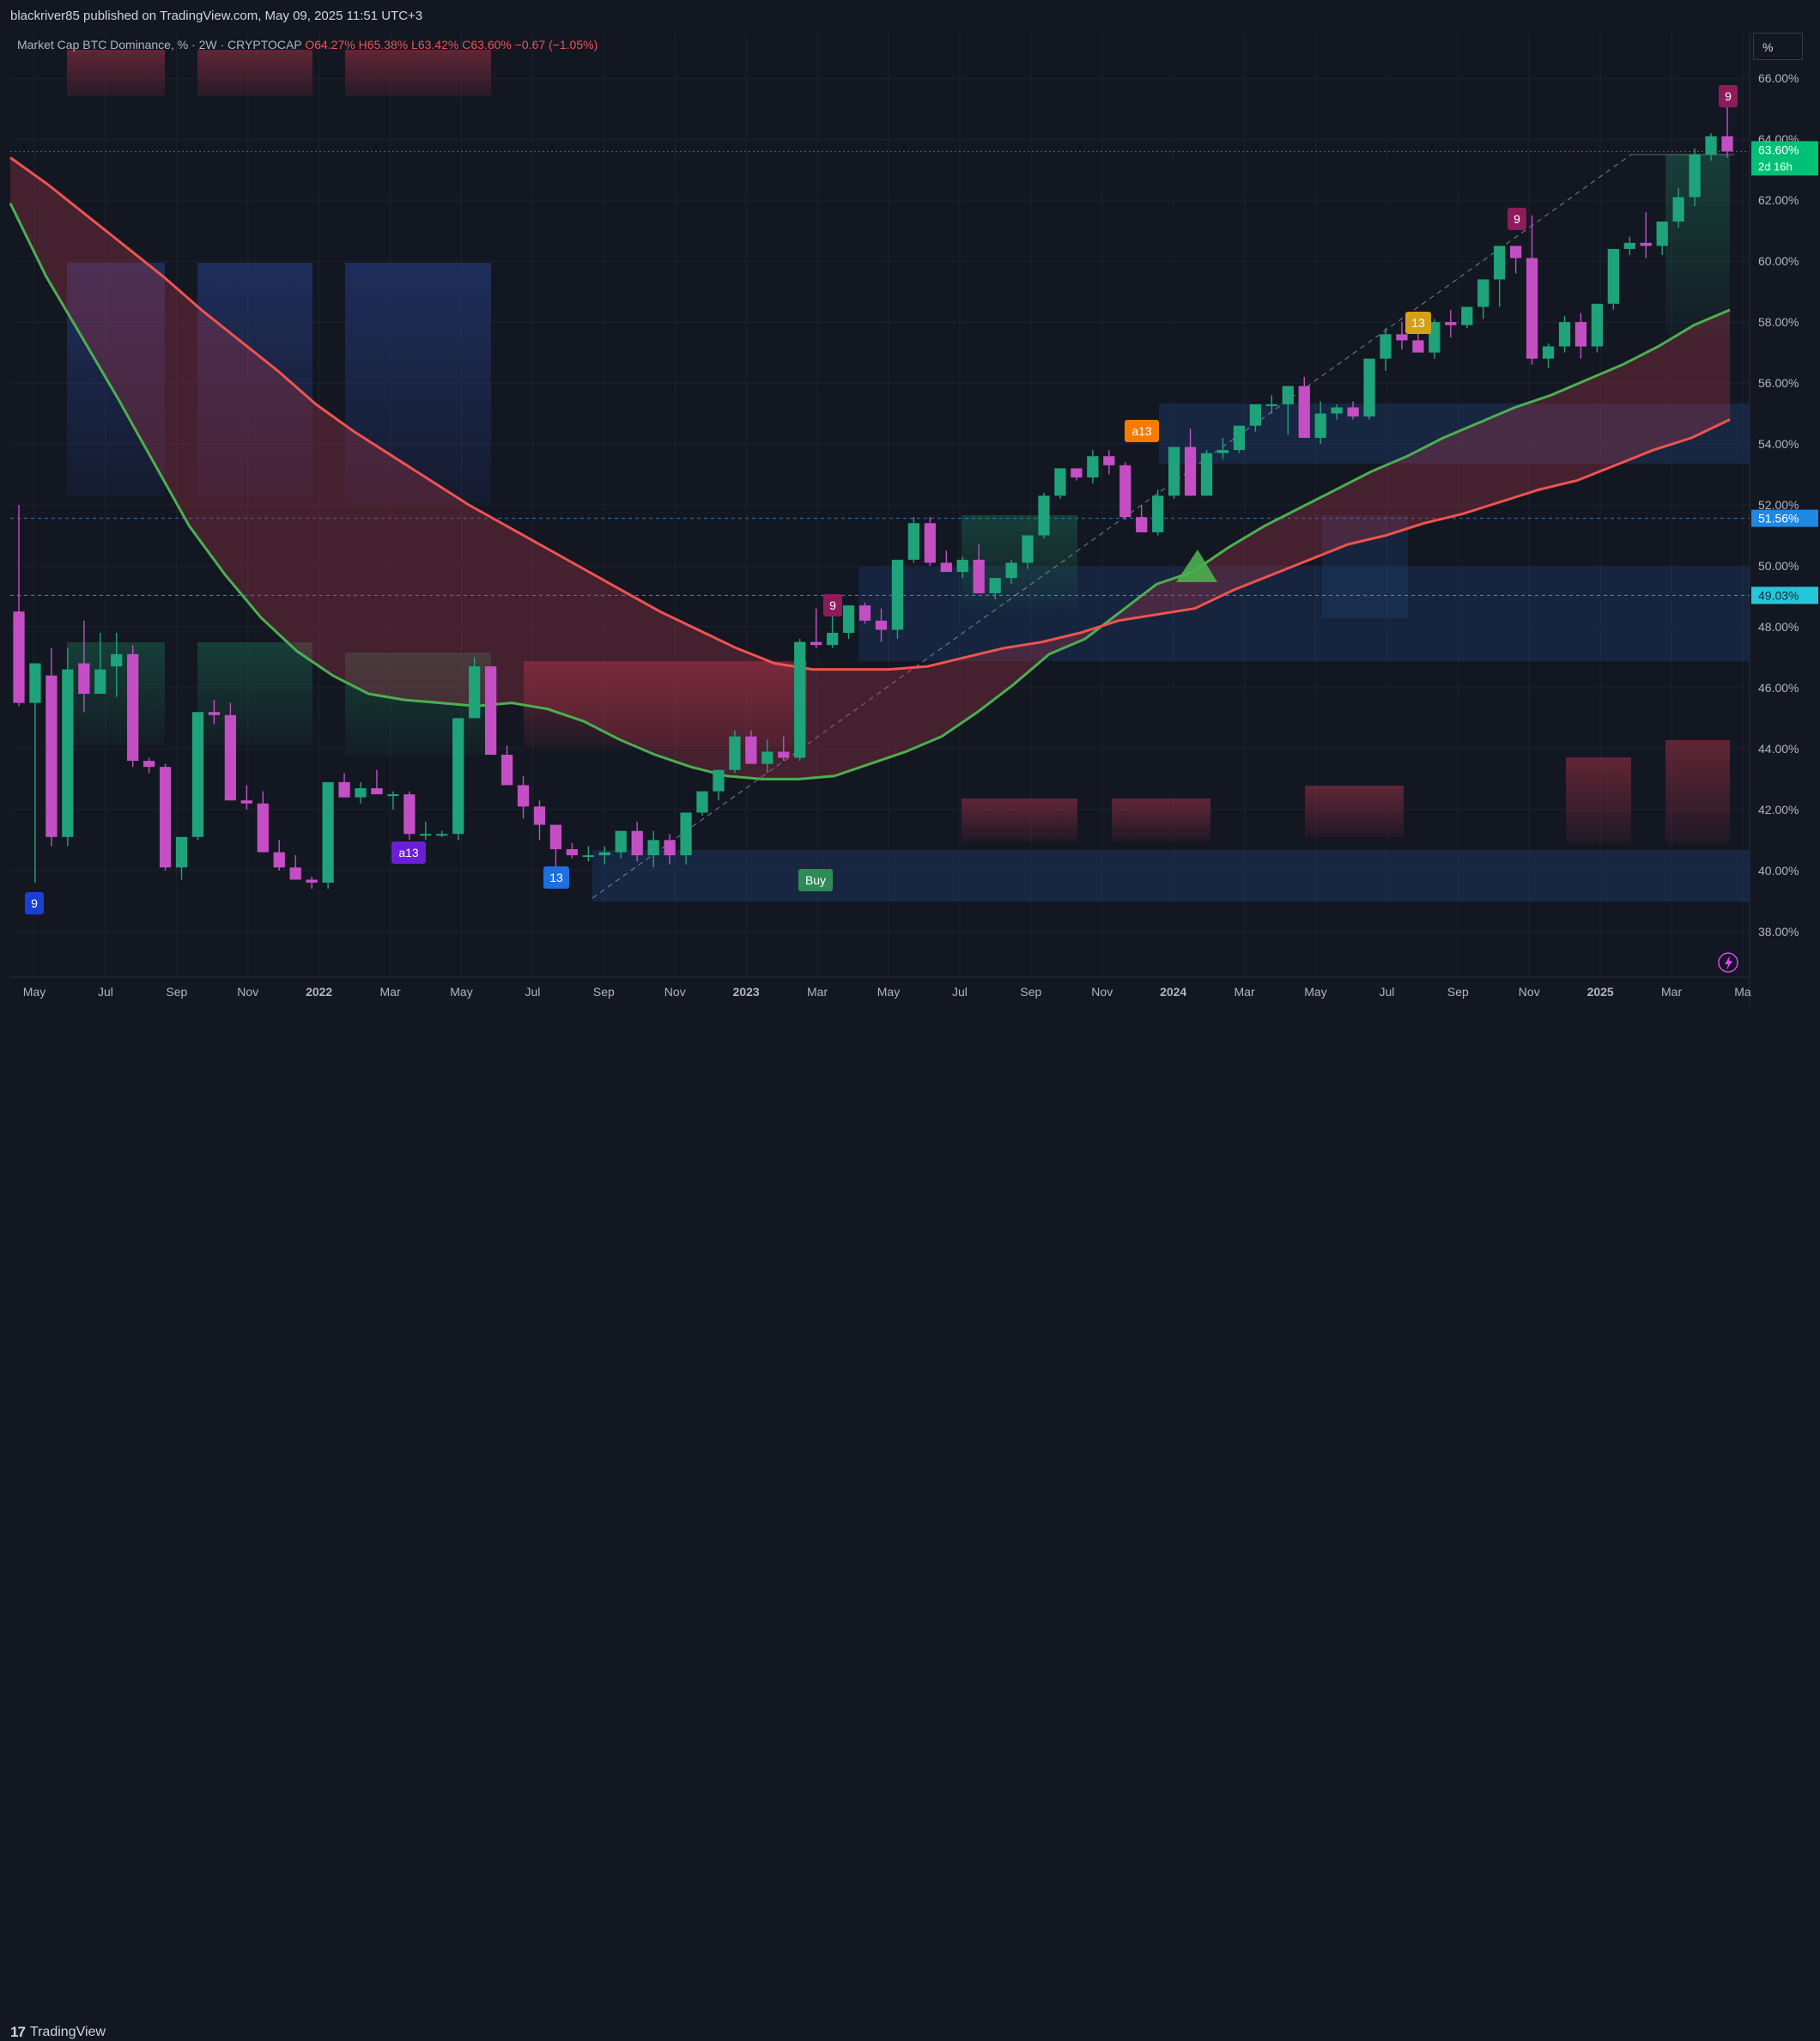  What do you see at coordinates (666, 704) in the screenshot?
I see `zone-red` at bounding box center [666, 704].